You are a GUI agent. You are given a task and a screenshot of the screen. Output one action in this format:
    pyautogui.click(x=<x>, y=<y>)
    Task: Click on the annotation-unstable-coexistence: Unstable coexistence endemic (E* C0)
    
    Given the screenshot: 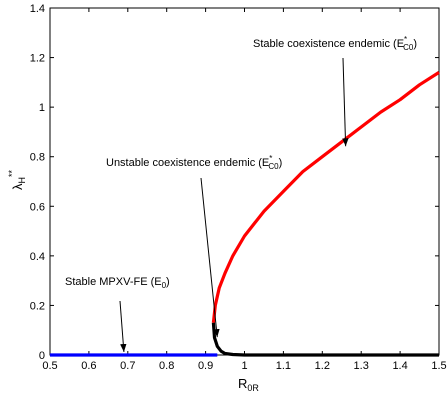 What is the action you would take?
    pyautogui.click(x=194, y=162)
    